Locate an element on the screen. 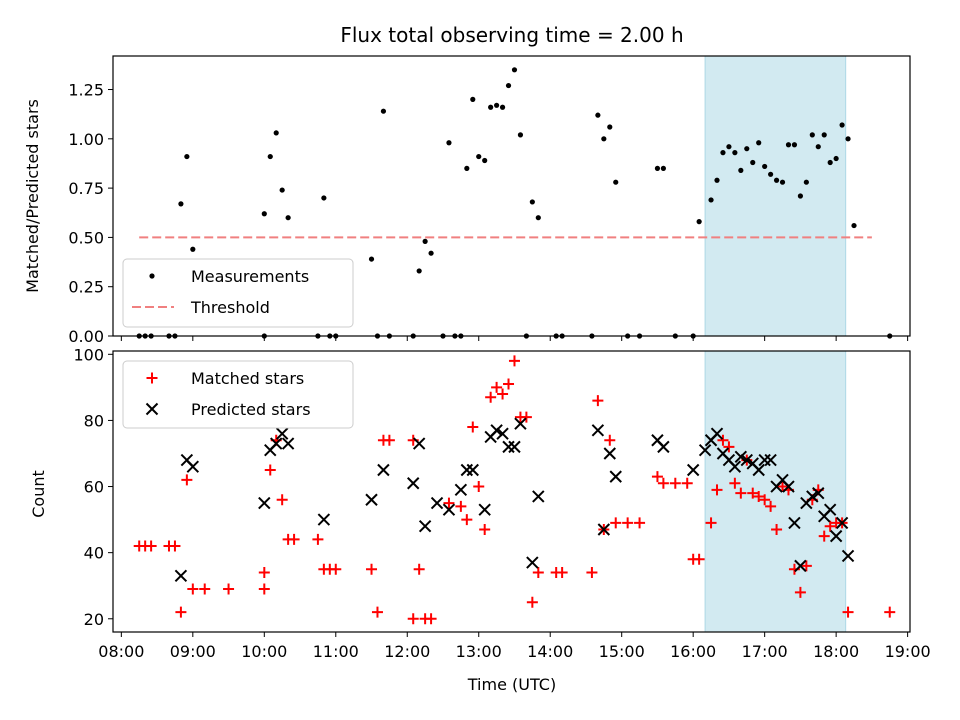 Image resolution: width=960 pixels, height=720 pixels. x-tick-label: 14:00 is located at coordinates (550, 651).